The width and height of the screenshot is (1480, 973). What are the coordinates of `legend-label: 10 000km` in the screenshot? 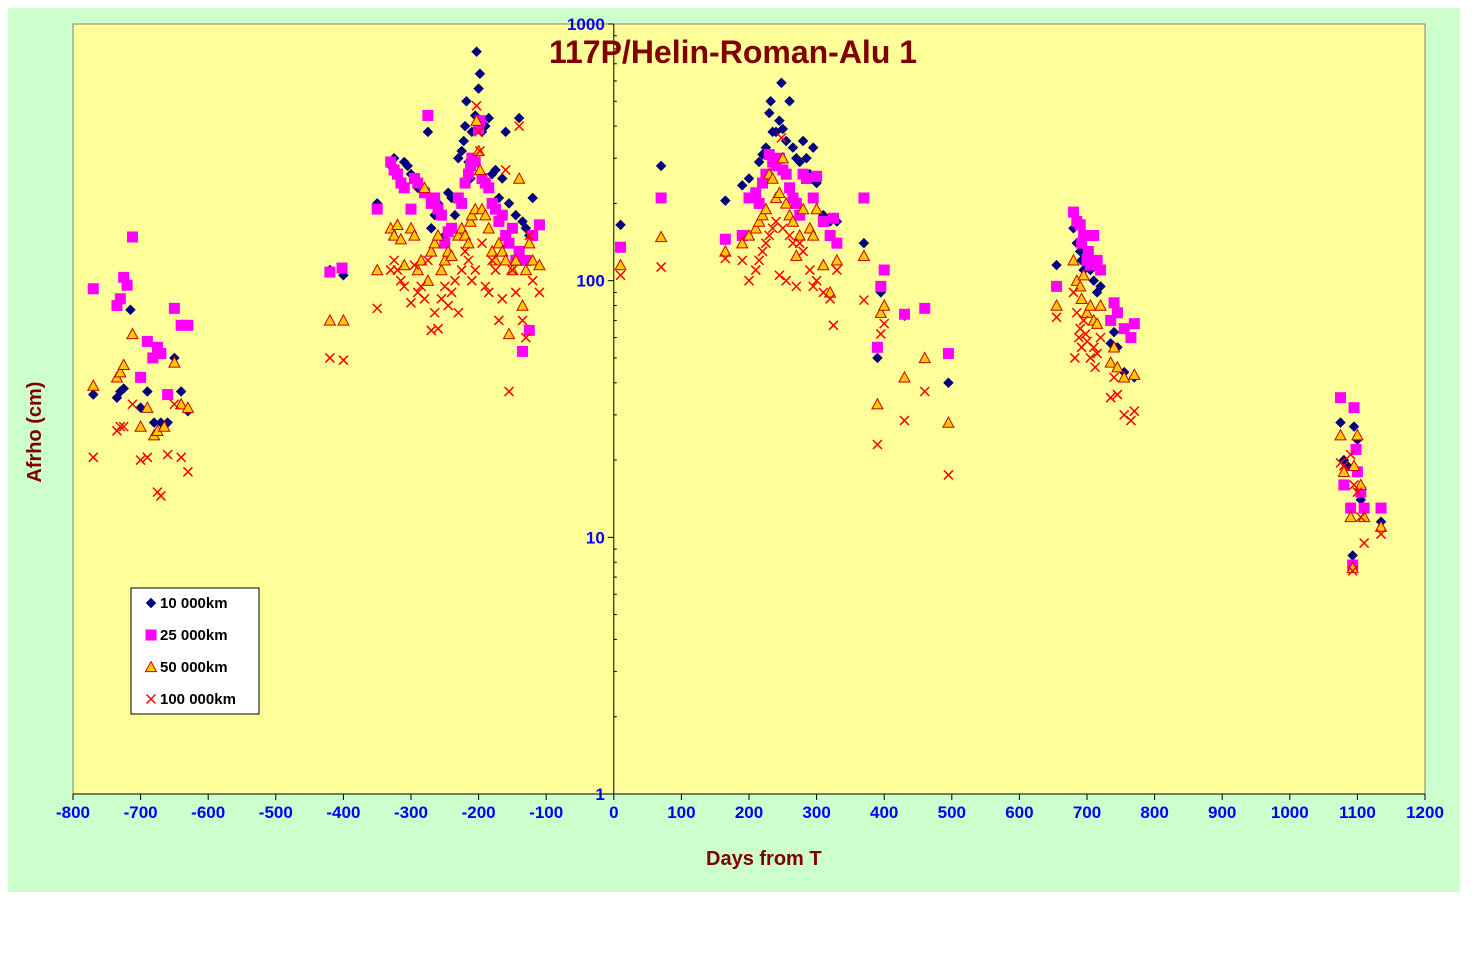 It's located at (194, 603).